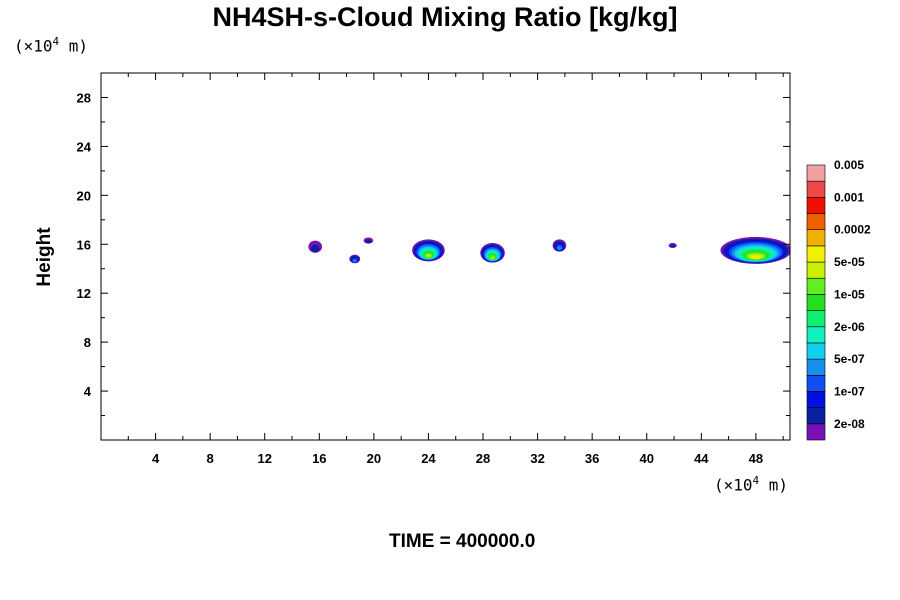 The height and width of the screenshot is (600, 900). I want to click on colorbar-label: 5e-07, so click(849, 359).